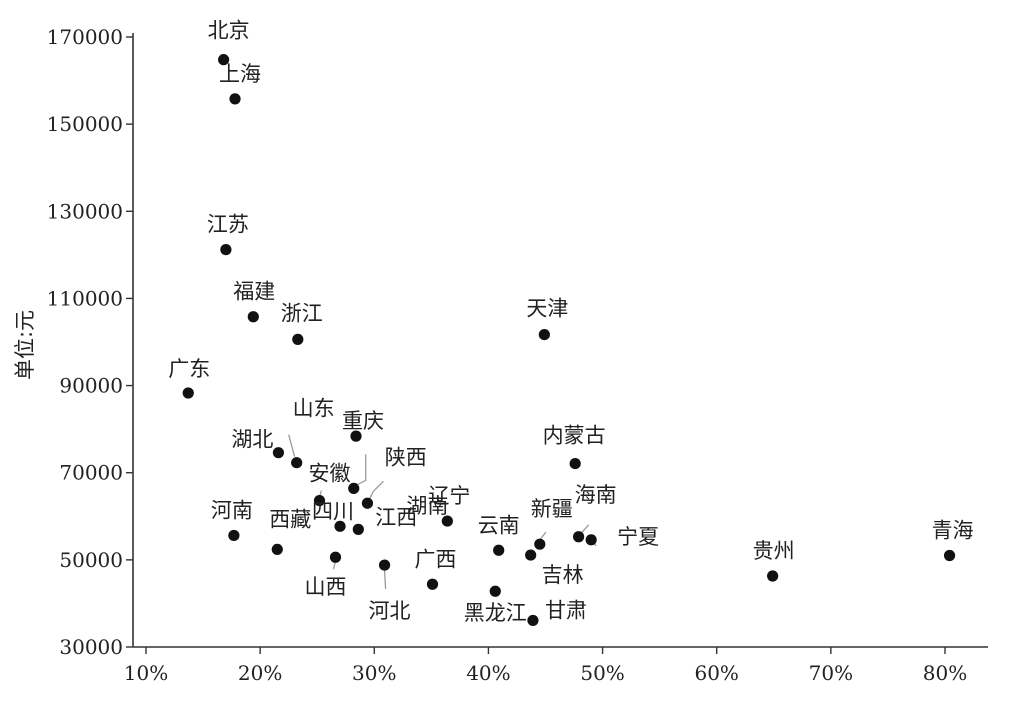 This screenshot has width=1024, height=710. What do you see at coordinates (146, 673) in the screenshot?
I see `x-tick-label: 10%` at bounding box center [146, 673].